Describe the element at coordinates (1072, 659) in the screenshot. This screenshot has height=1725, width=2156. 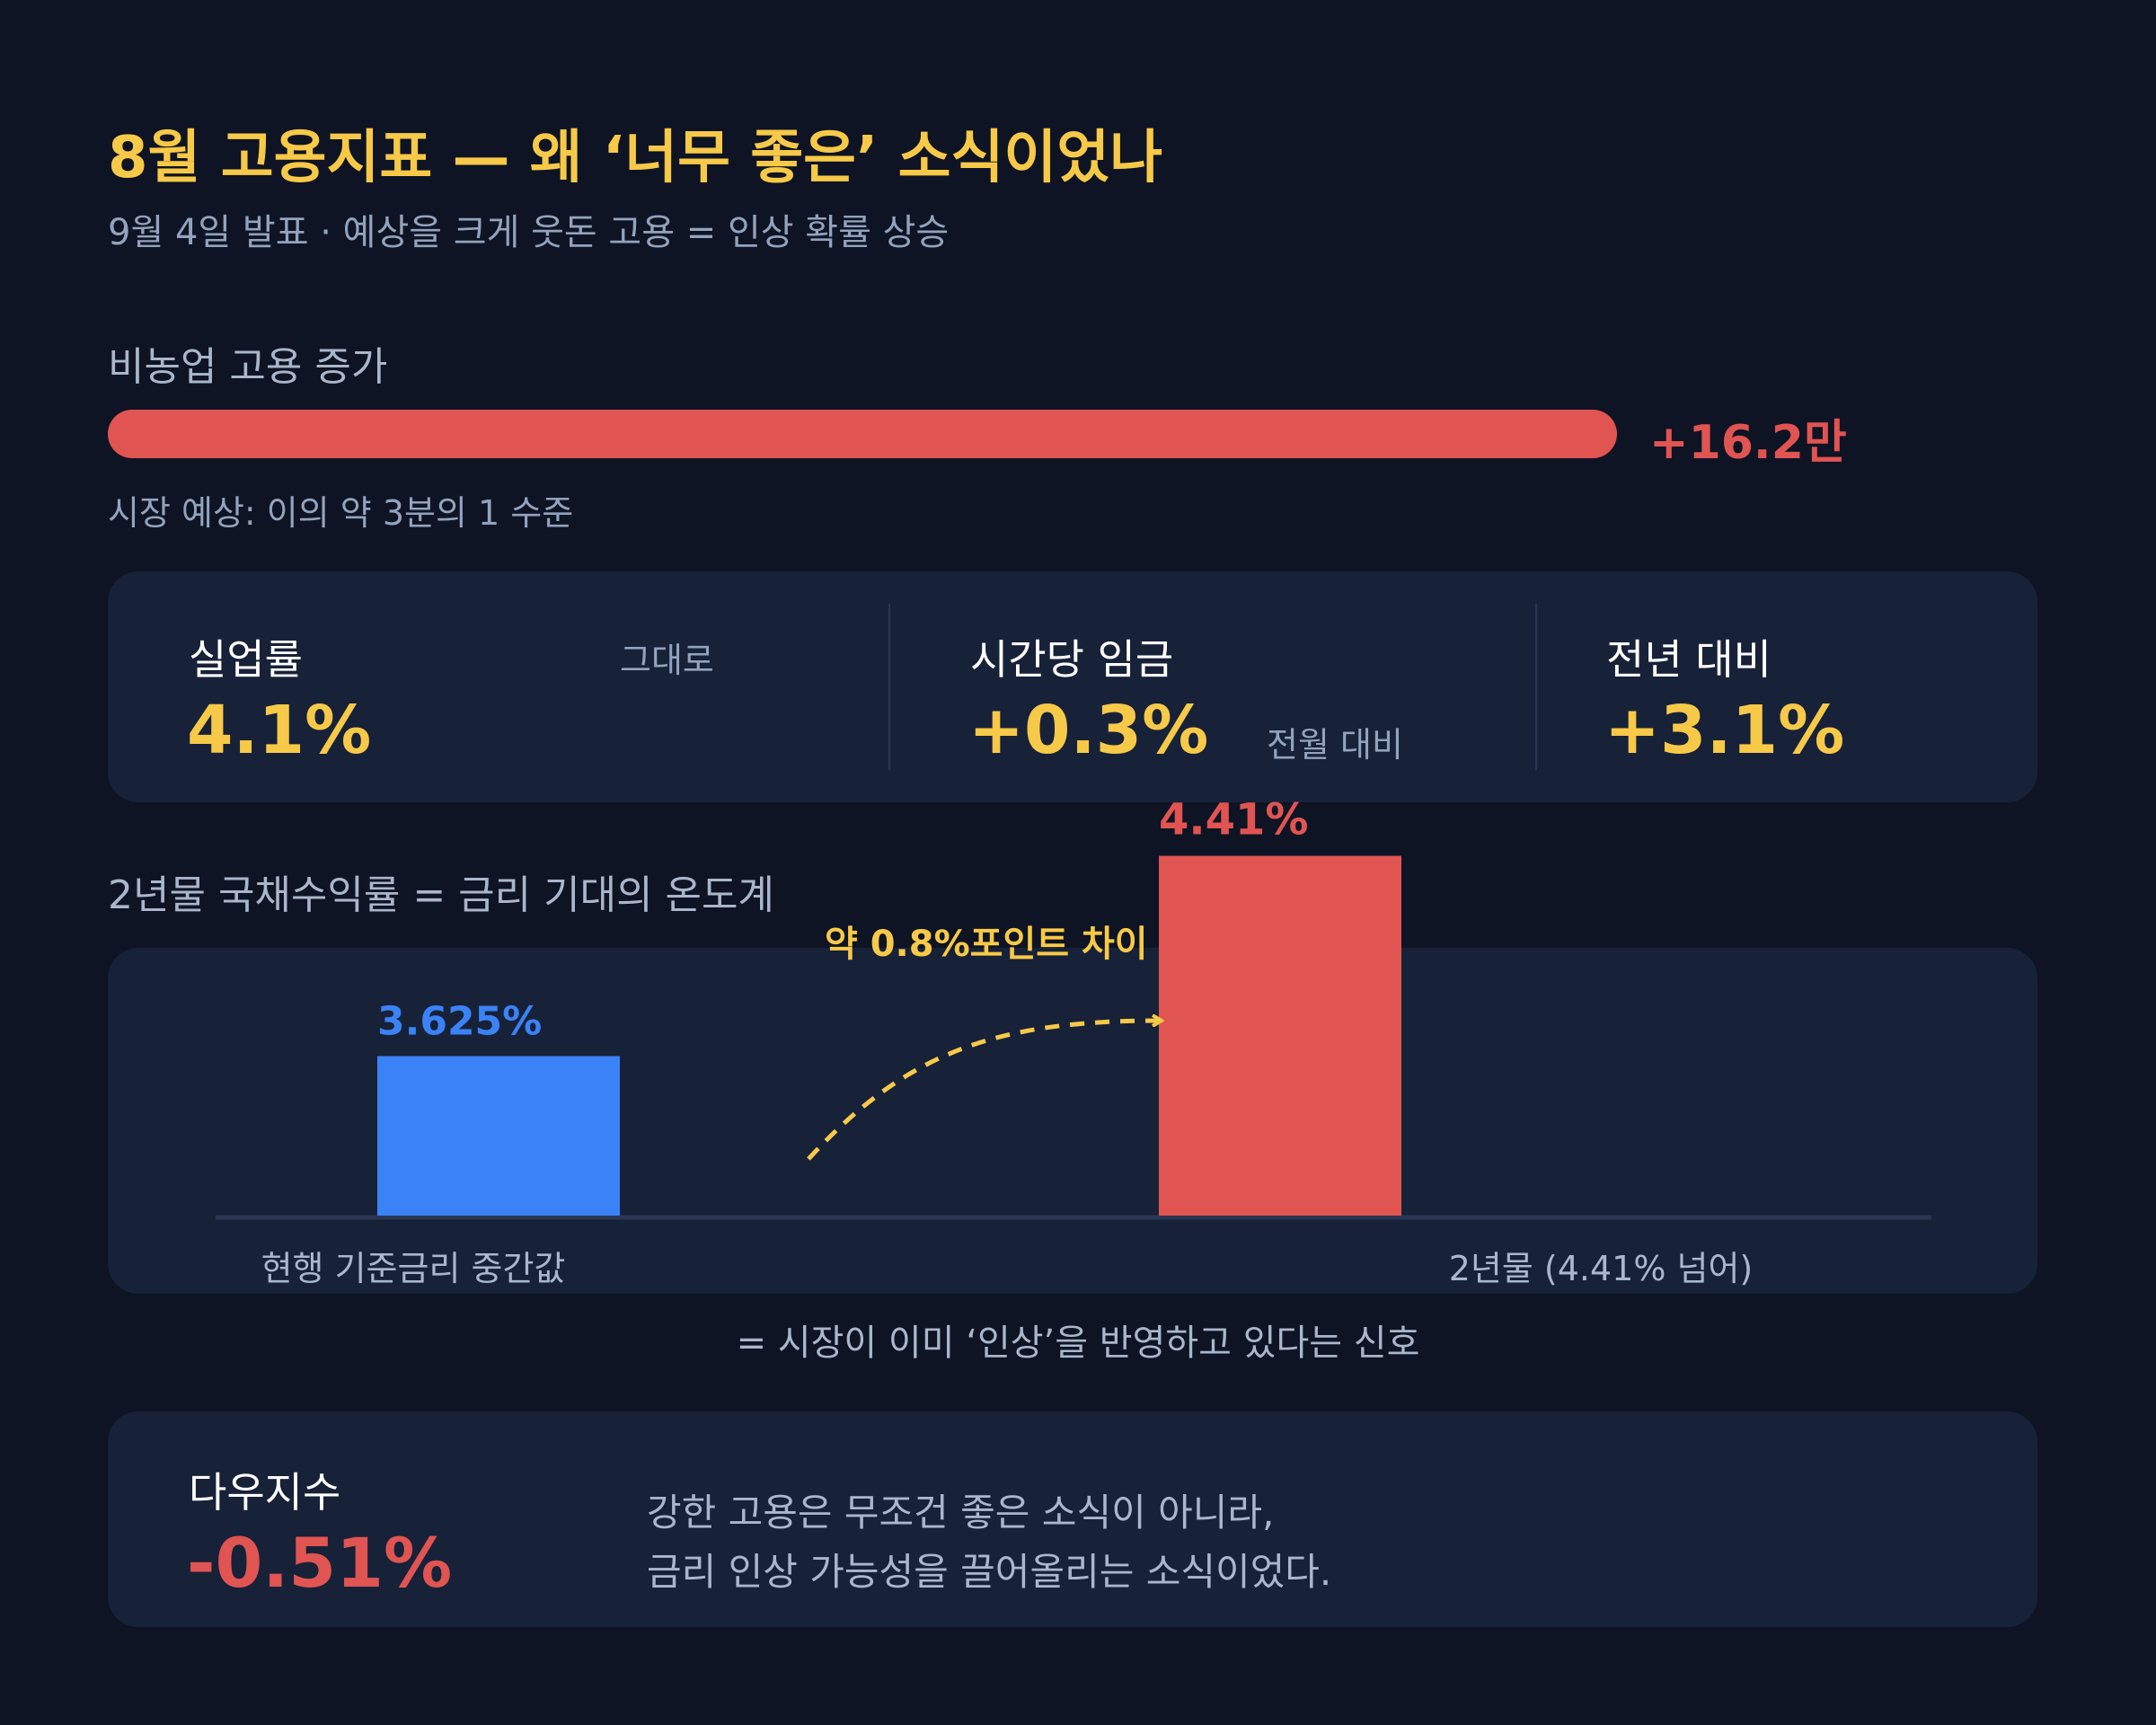
I see `hourly-wage-label: 시간당 임금` at that location.